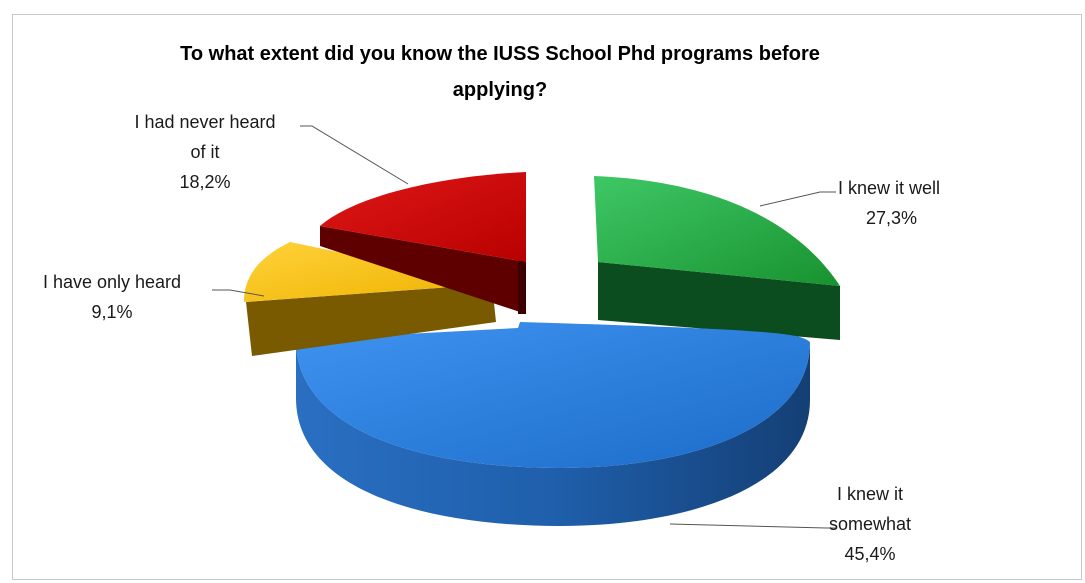  Describe the element at coordinates (553, 395) in the screenshot. I see `pie-slice-knew-somewhat-top` at that location.